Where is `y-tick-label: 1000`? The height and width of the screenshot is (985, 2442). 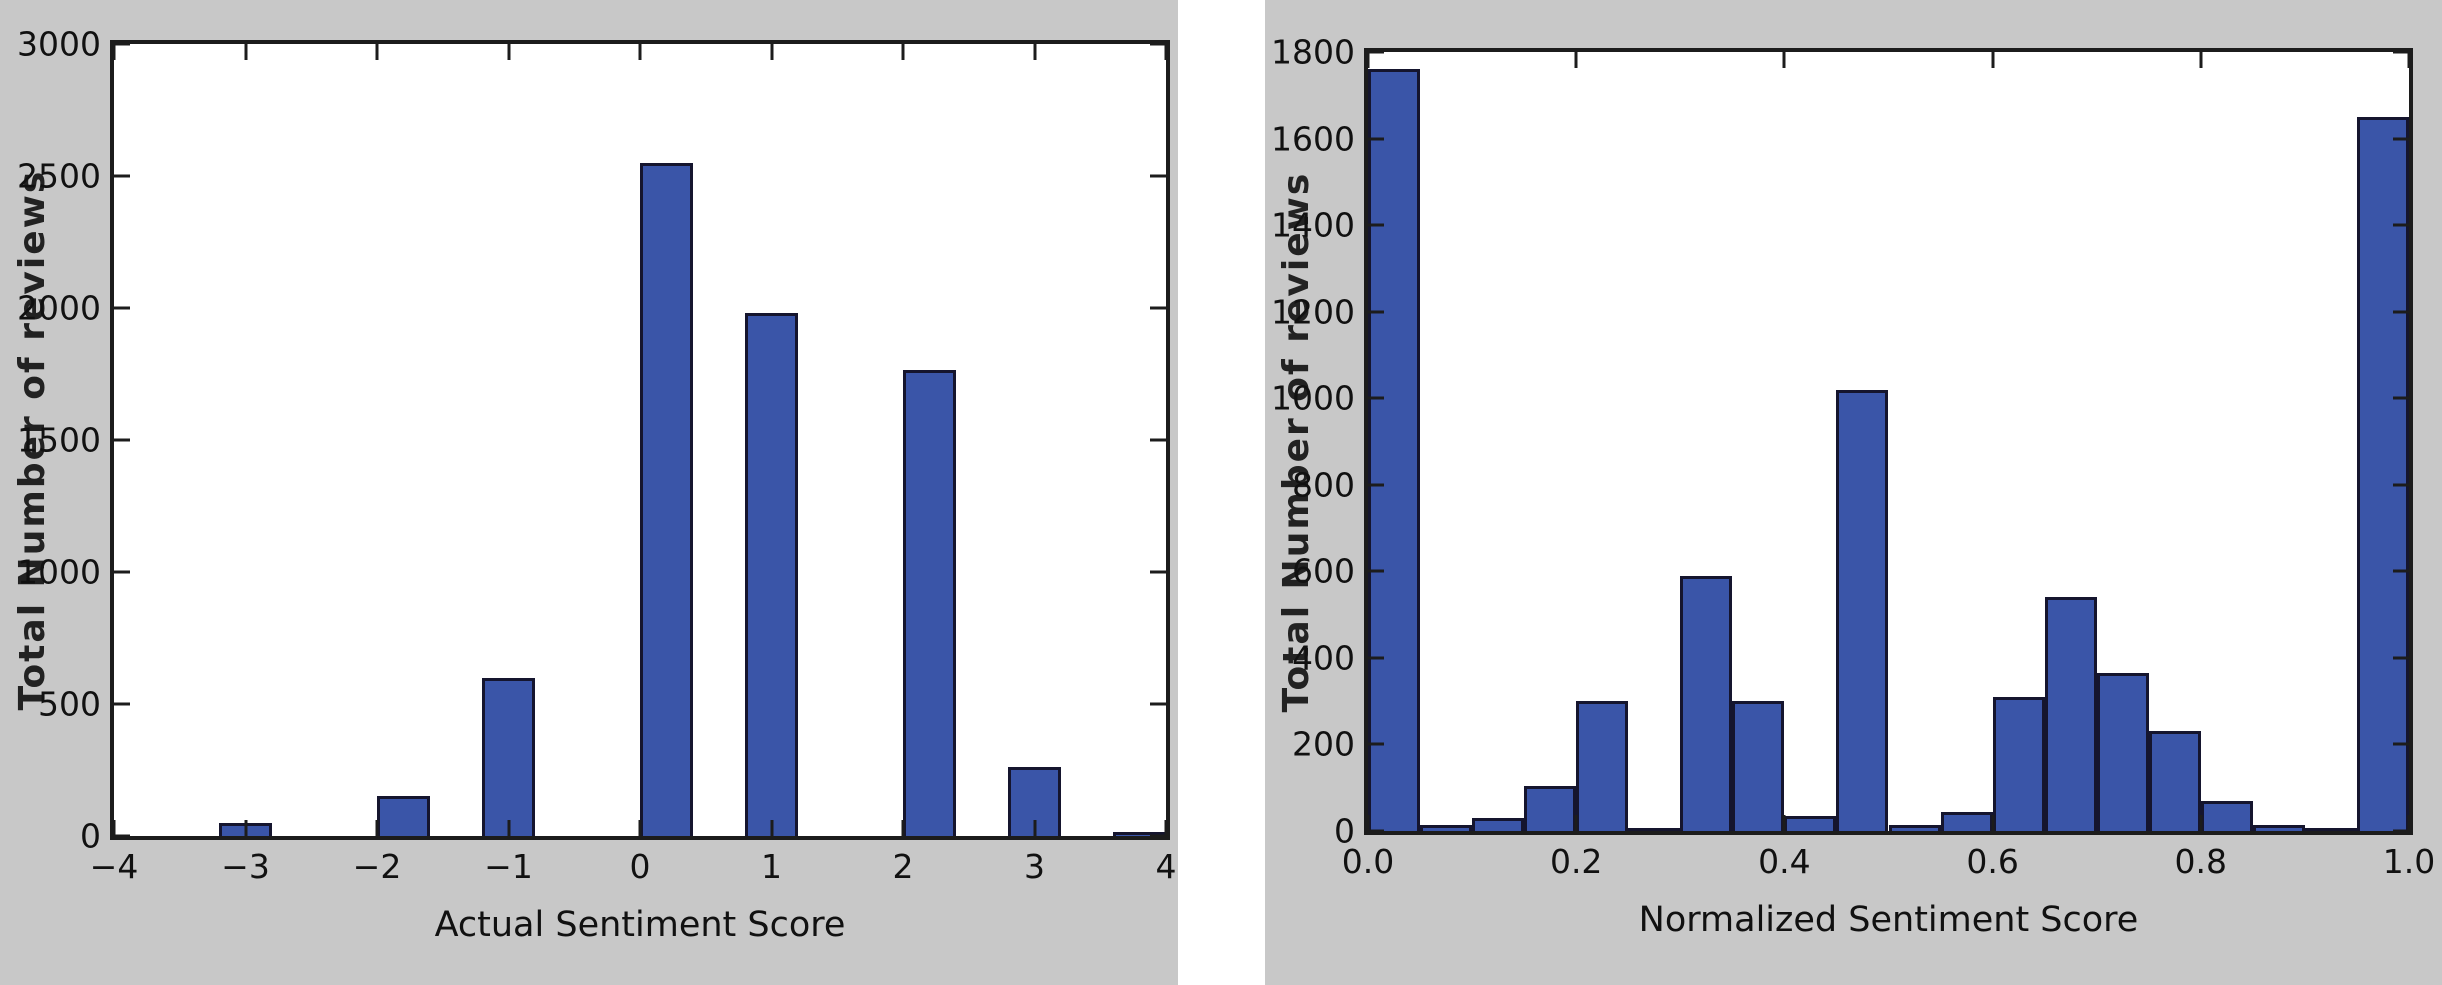 y-tick-label: 1000 is located at coordinates (1313, 398).